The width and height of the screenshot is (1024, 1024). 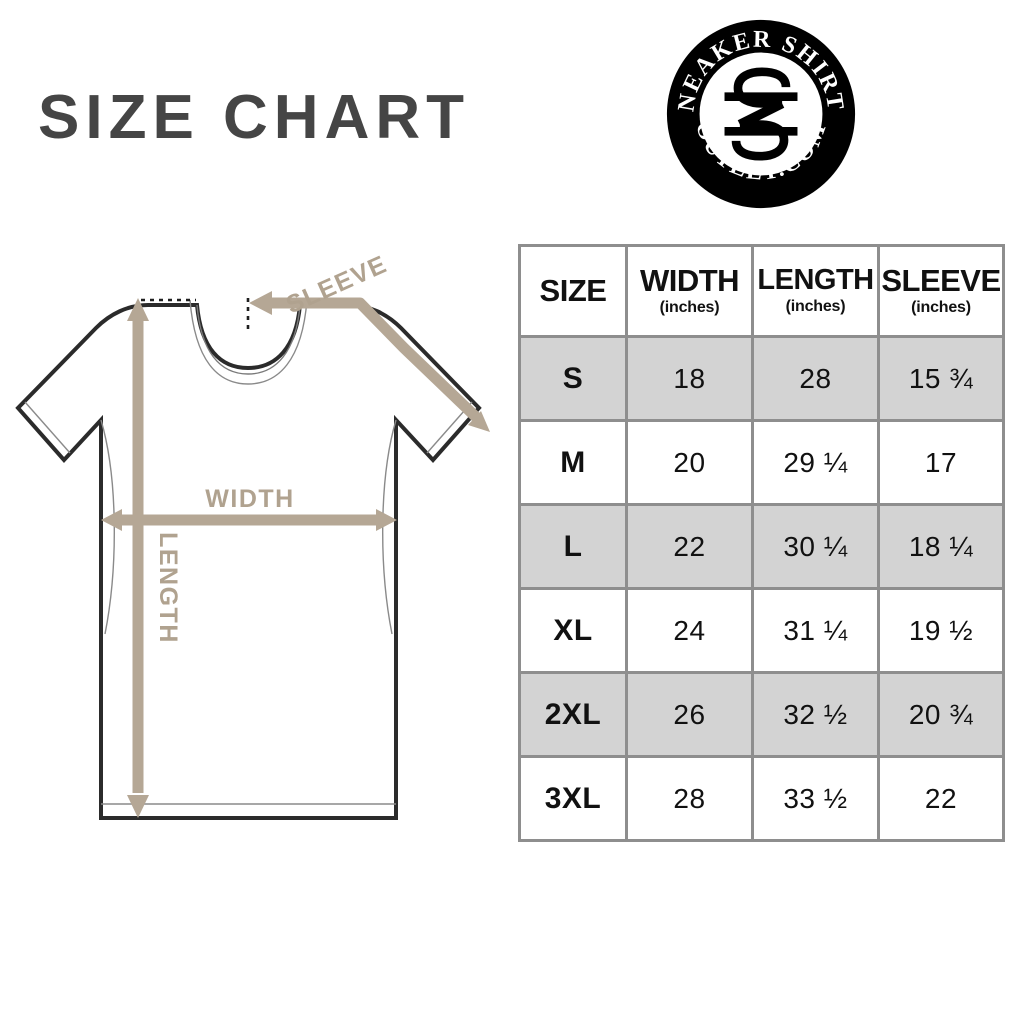 I want to click on cell-length: 32 ½, so click(x=815, y=714).